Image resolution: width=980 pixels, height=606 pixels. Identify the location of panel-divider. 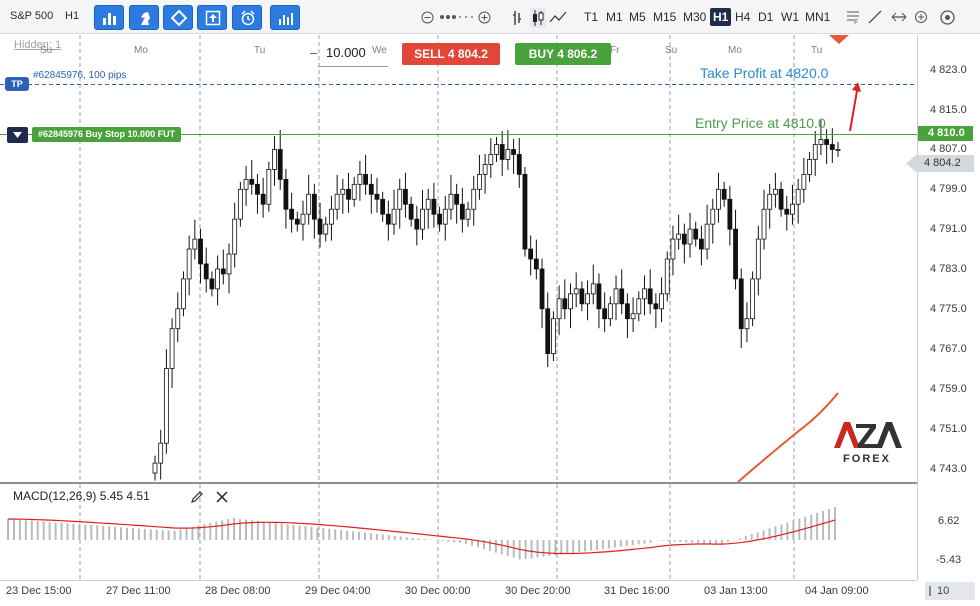
(458, 483).